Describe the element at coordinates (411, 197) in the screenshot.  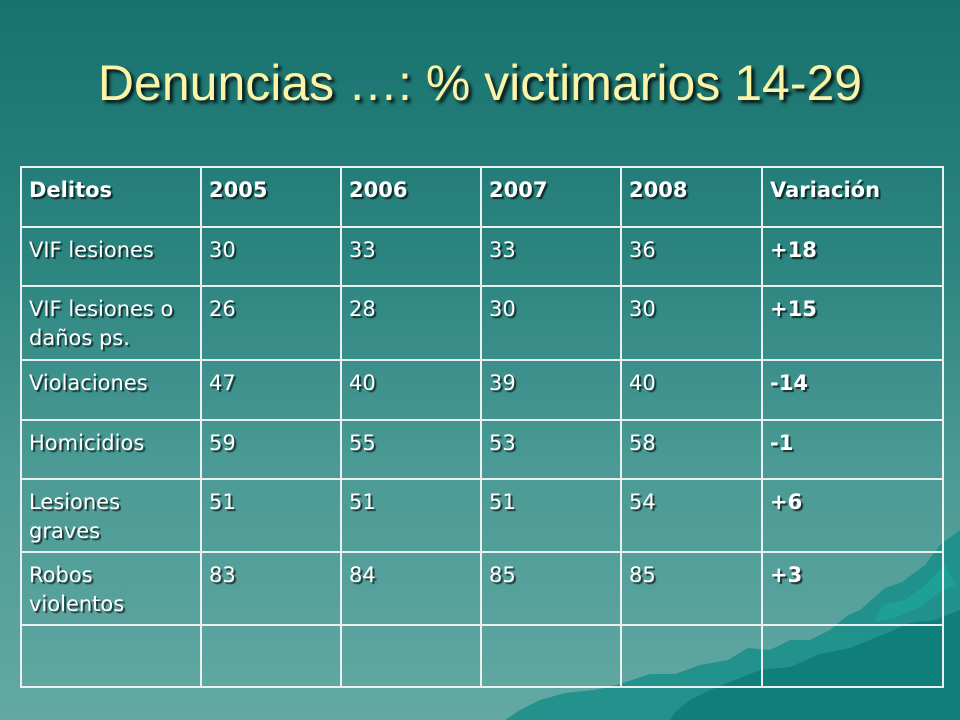
I see `header-2006: 2006` at that location.